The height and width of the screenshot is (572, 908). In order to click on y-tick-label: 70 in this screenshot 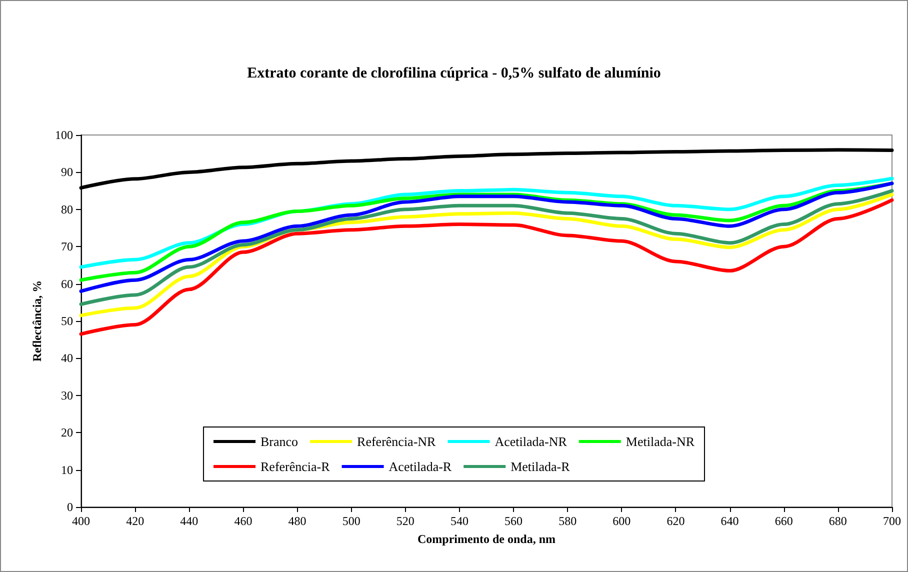, I will do `click(67, 247)`.